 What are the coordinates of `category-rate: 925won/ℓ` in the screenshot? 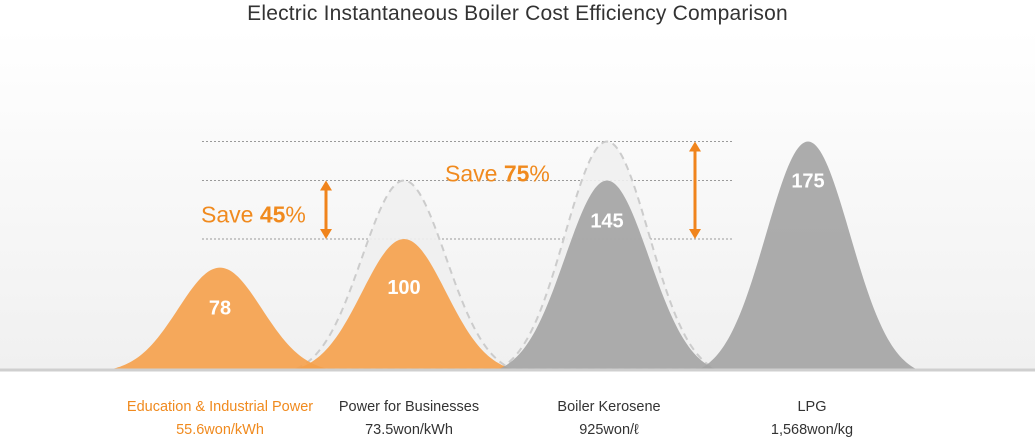 It's located at (609, 430).